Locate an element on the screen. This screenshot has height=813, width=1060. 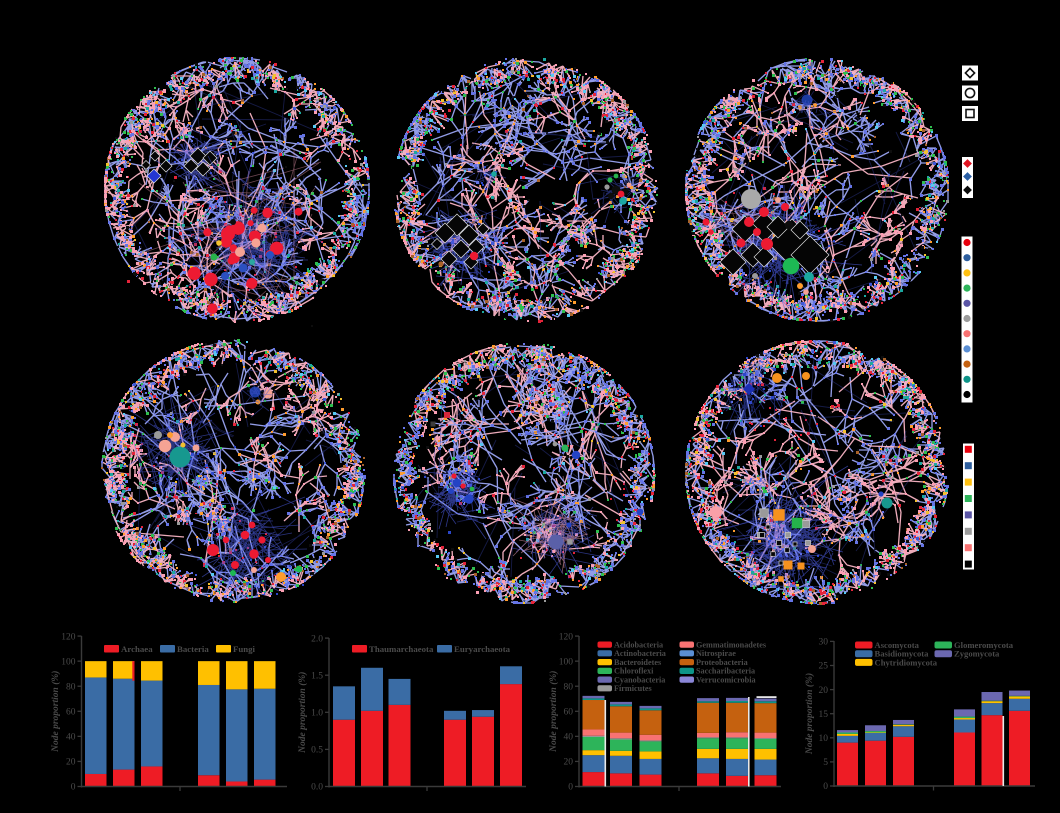
svg-text: Actinobacteria is located at coordinates (640, 653).